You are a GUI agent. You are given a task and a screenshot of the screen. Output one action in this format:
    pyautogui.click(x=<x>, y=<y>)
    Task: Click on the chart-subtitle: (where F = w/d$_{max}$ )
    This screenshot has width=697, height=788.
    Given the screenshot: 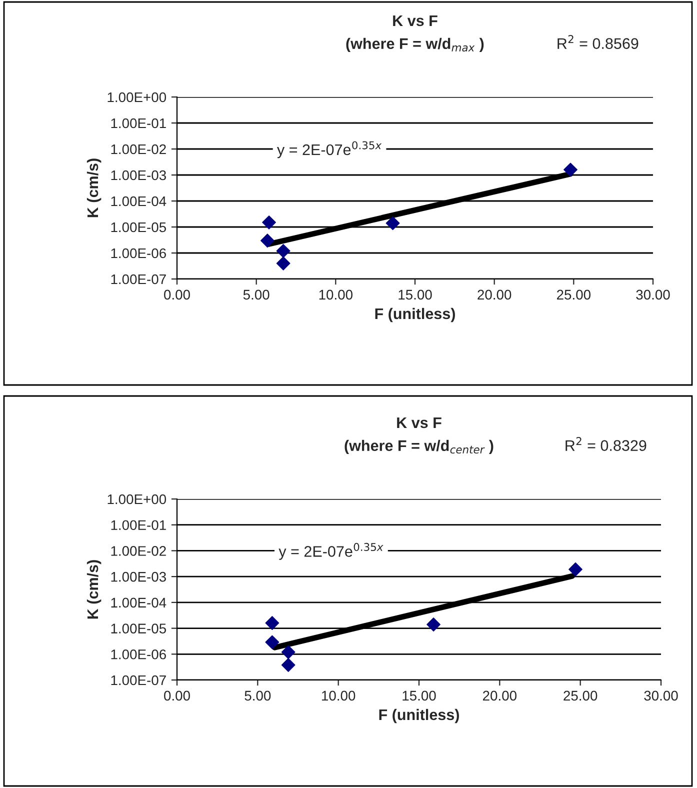 What is the action you would take?
    pyautogui.click(x=415, y=45)
    